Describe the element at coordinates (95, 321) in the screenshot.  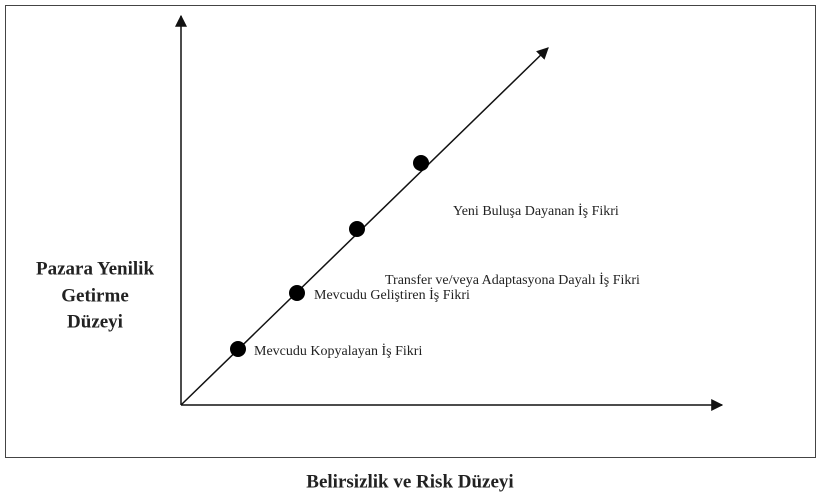
I see `y-axis-label: Düzeyi` at that location.